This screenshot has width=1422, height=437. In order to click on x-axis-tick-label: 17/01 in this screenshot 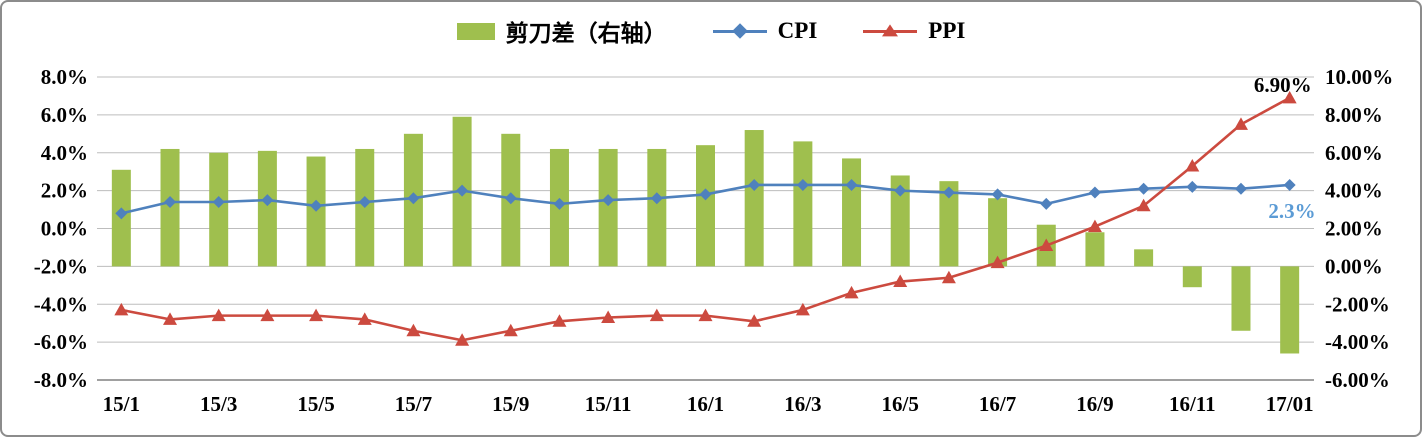, I will do `click(1290, 404)`.